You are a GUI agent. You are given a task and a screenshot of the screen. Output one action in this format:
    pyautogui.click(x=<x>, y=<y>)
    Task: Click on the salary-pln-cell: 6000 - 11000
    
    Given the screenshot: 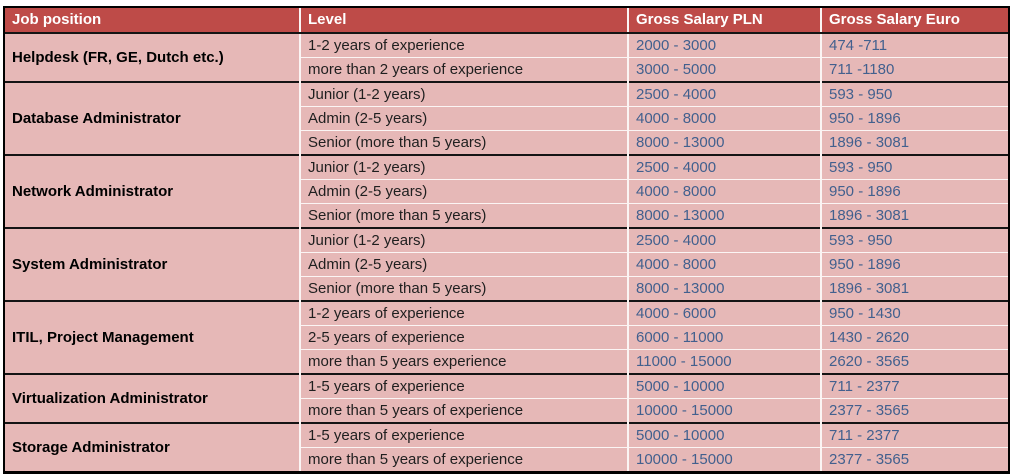 What is the action you would take?
    pyautogui.click(x=724, y=337)
    